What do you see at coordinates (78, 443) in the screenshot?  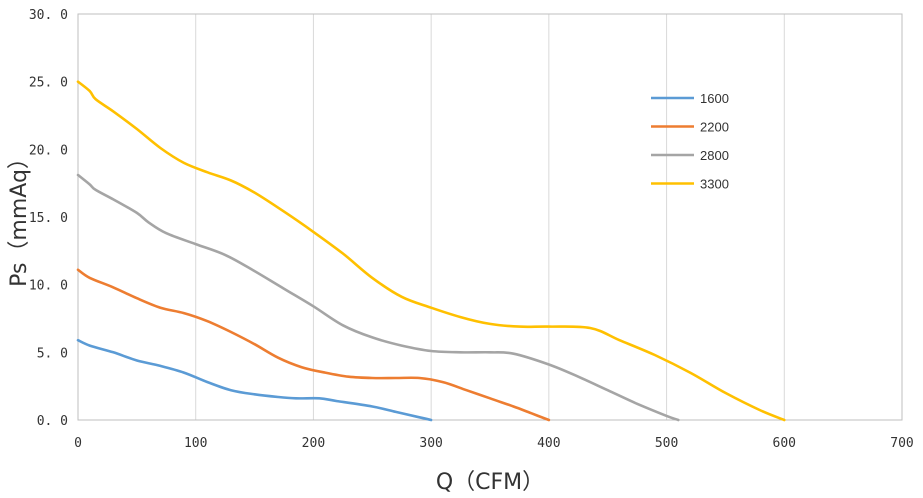 I see `x-tick-label: 0` at bounding box center [78, 443].